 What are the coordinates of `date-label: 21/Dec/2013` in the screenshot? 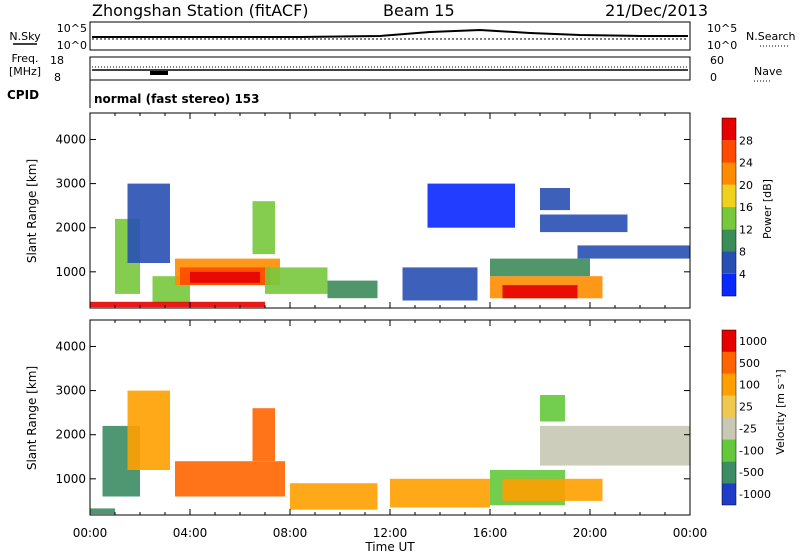 It's located at (656, 10).